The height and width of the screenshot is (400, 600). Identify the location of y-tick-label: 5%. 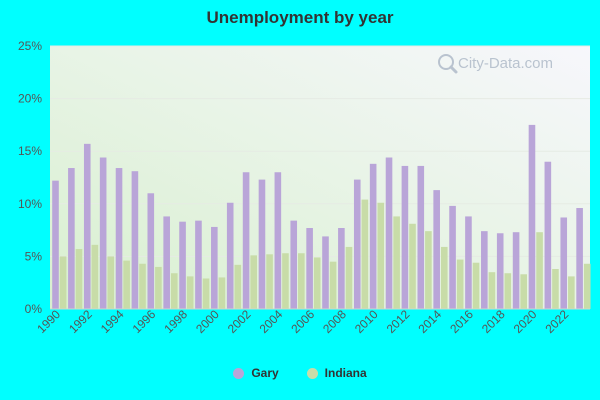
(34, 256).